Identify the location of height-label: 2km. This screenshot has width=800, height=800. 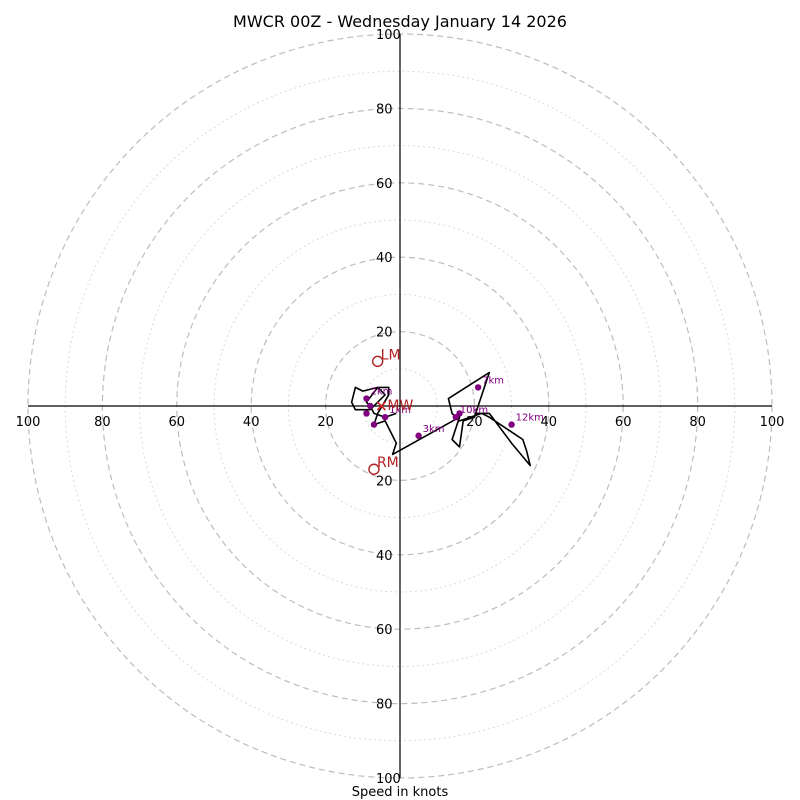
(382, 392).